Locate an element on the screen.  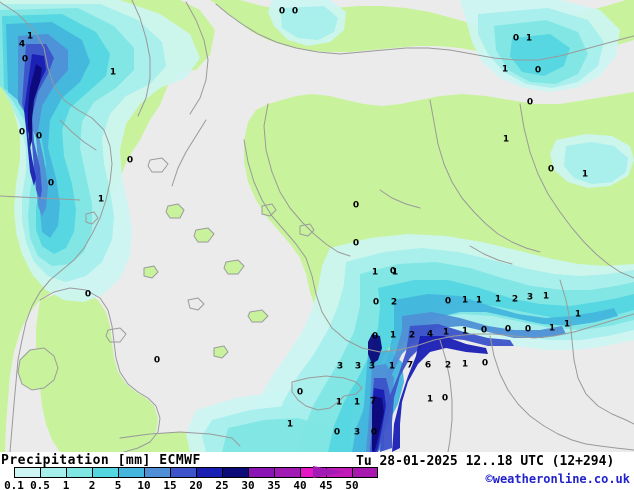
legend-color-scale is located at coordinates (196, 472).